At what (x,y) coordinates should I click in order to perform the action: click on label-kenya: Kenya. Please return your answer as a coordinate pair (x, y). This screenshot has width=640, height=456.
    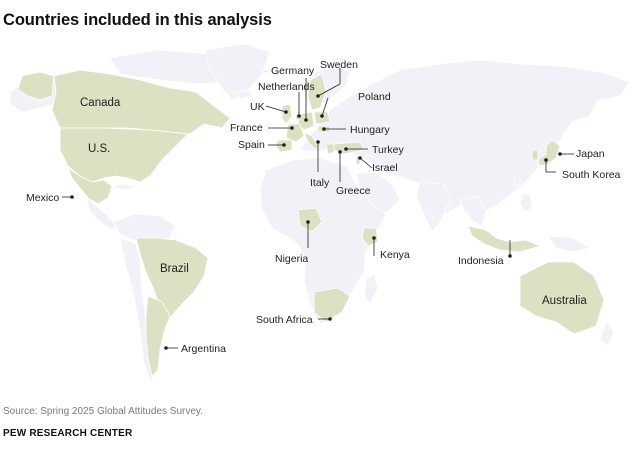
    Looking at the image, I should click on (395, 255).